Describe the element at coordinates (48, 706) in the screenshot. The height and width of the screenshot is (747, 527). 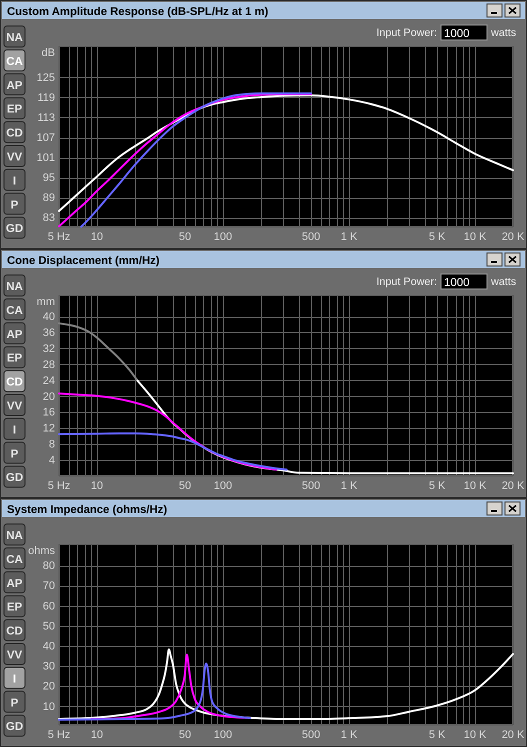
I see `y-tick-label: 10` at that location.